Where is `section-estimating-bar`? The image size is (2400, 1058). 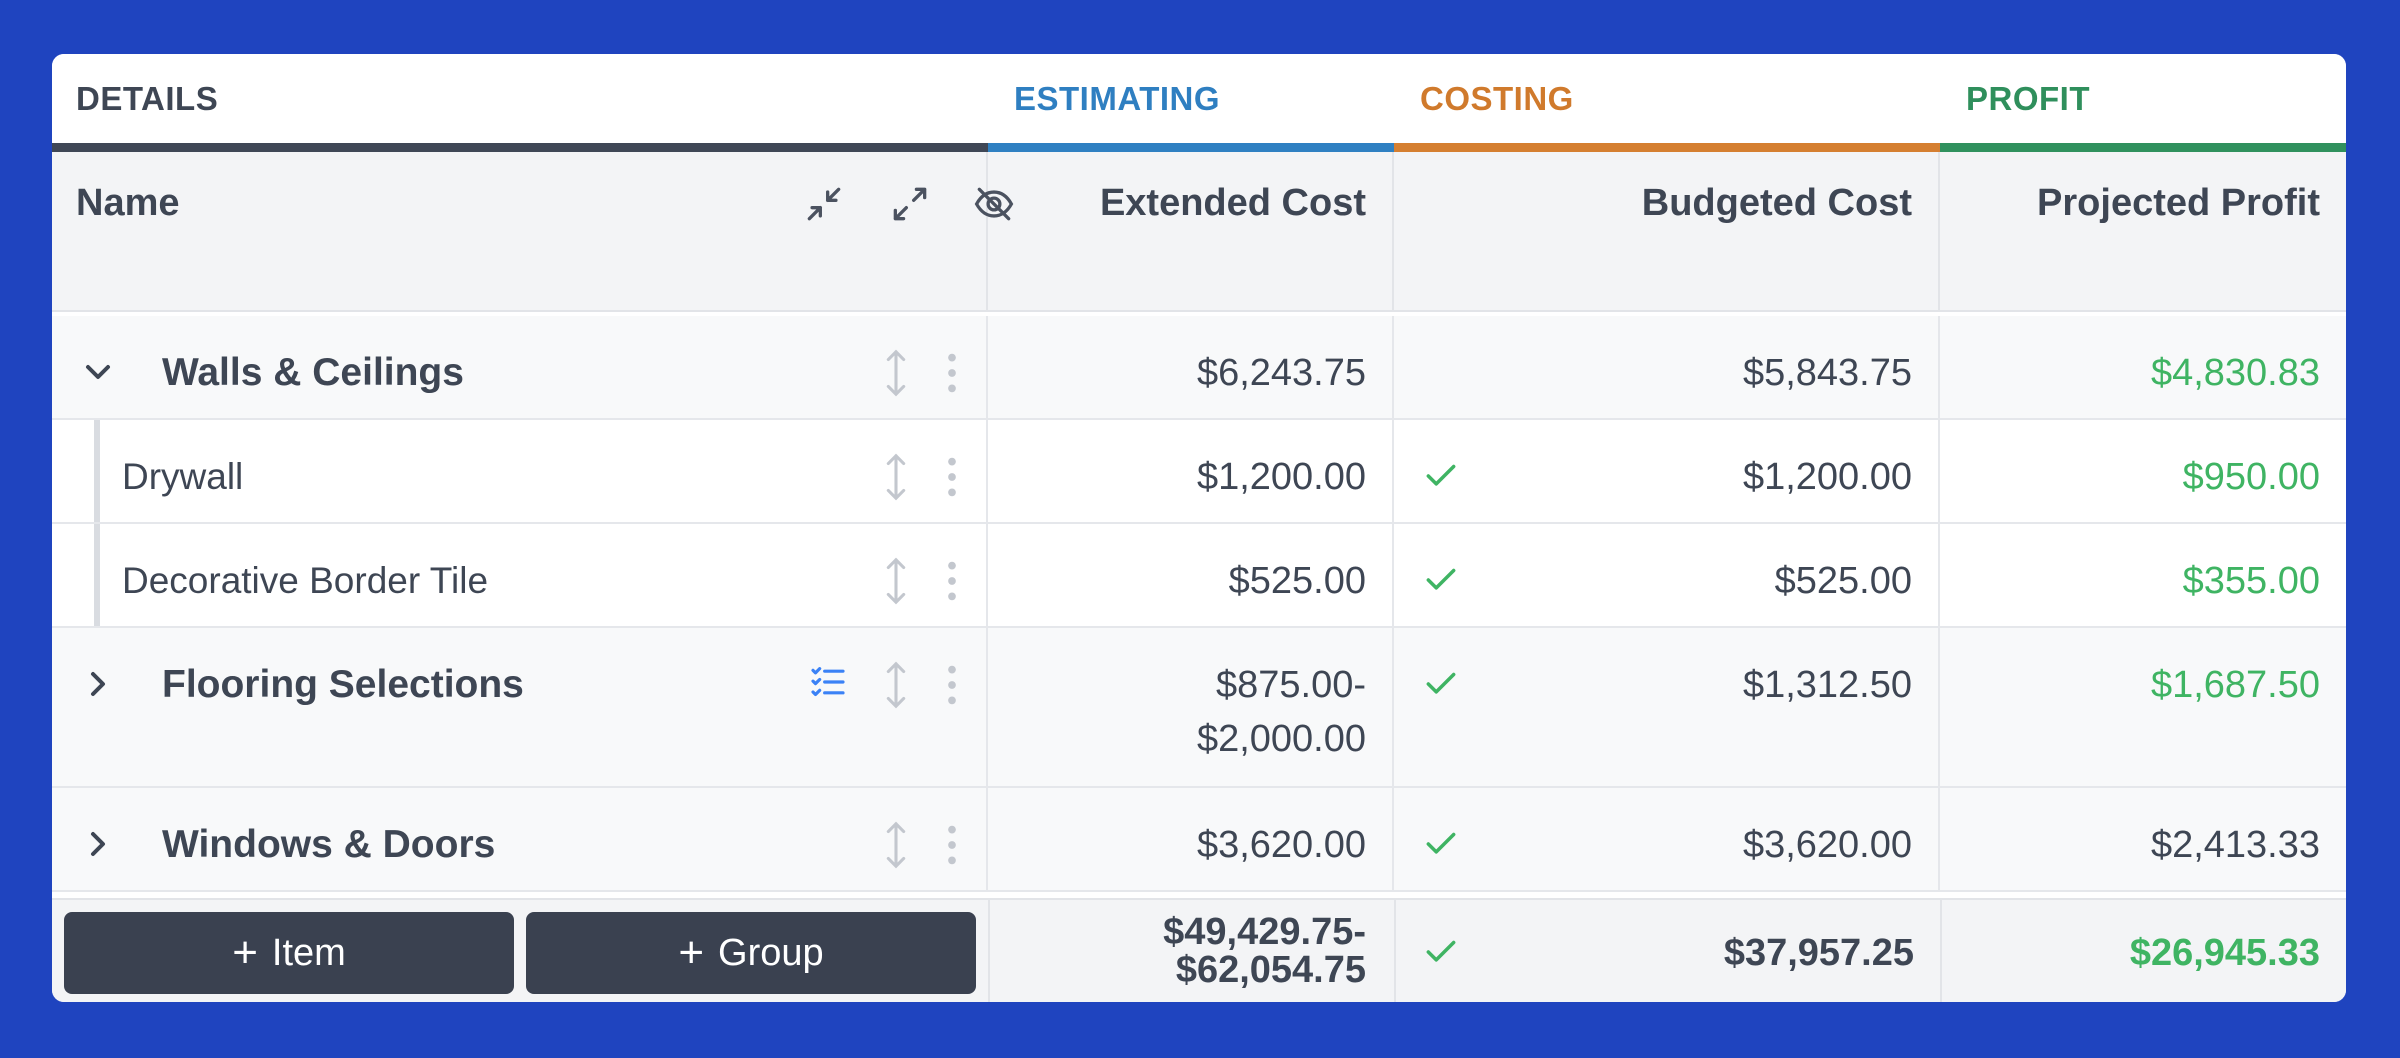 section-estimating-bar is located at coordinates (1191, 147).